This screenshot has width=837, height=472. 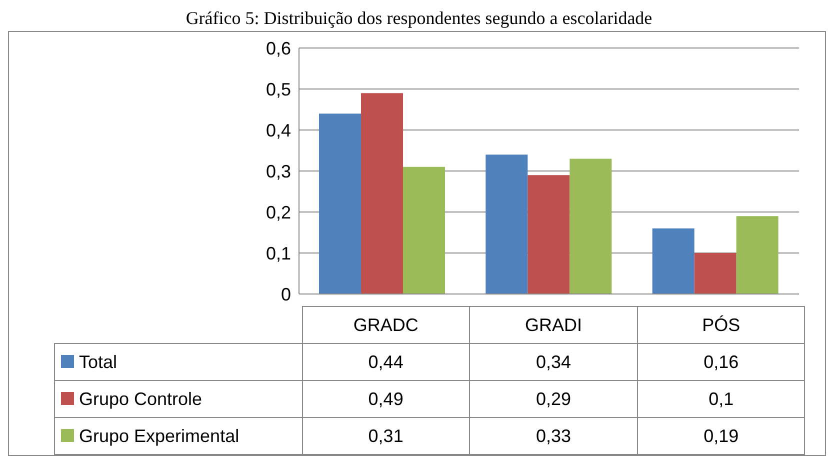 What do you see at coordinates (278, 171) in the screenshot?
I see `y-tick-label: 0,3` at bounding box center [278, 171].